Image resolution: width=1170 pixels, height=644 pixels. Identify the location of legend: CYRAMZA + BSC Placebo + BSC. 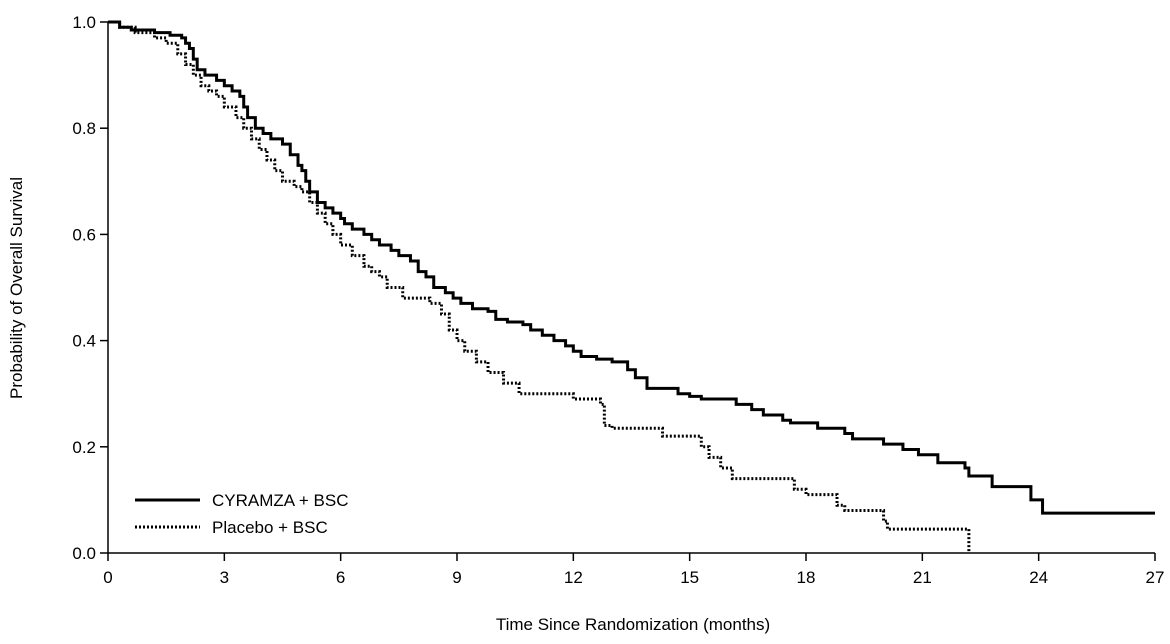
(242, 514).